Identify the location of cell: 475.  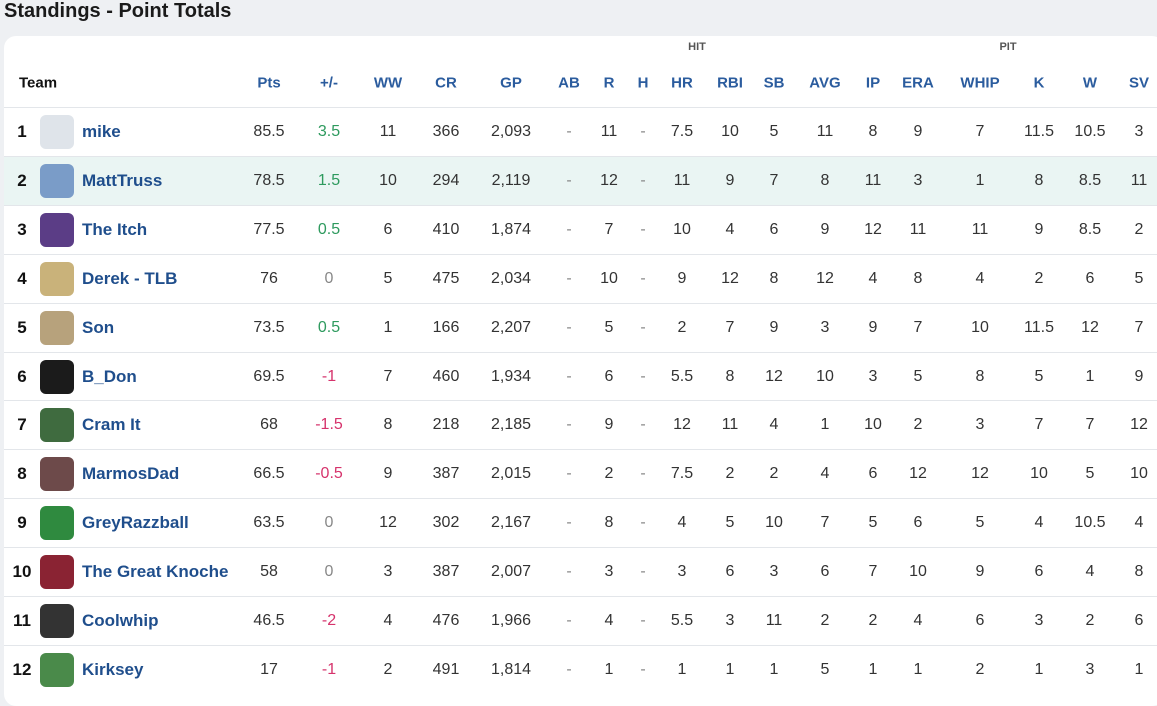
(446, 278).